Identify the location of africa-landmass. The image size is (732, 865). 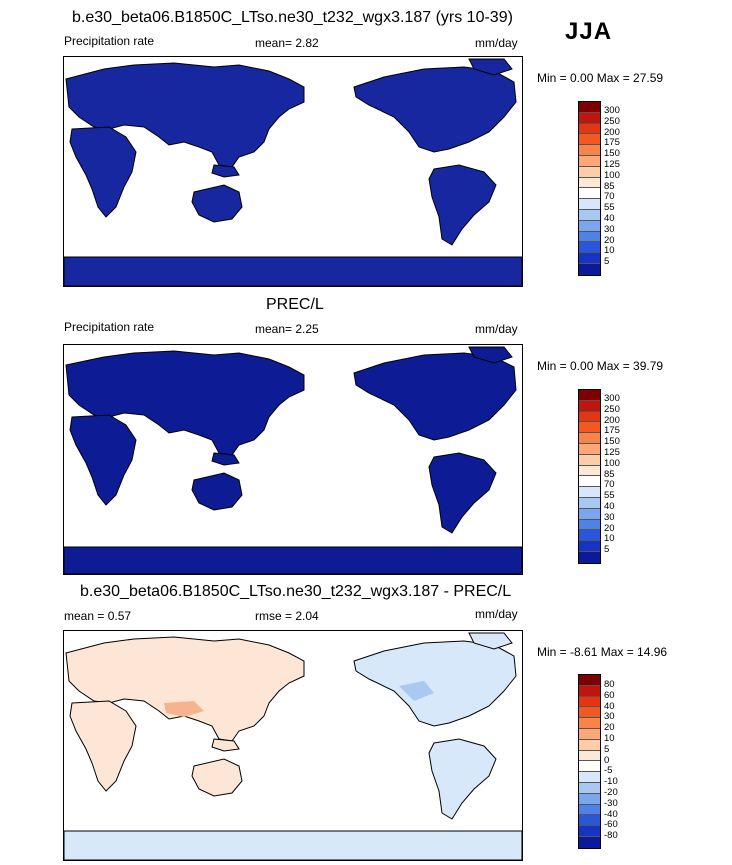
(103, 746).